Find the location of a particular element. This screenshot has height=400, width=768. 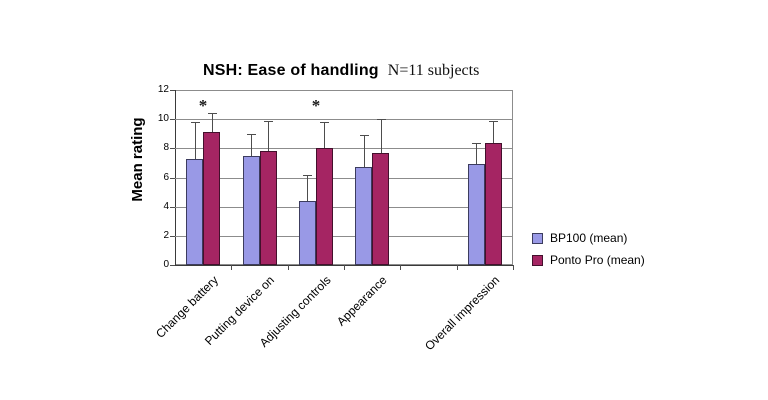

legend-item-bp100: BP100 (mean) is located at coordinates (588, 238).